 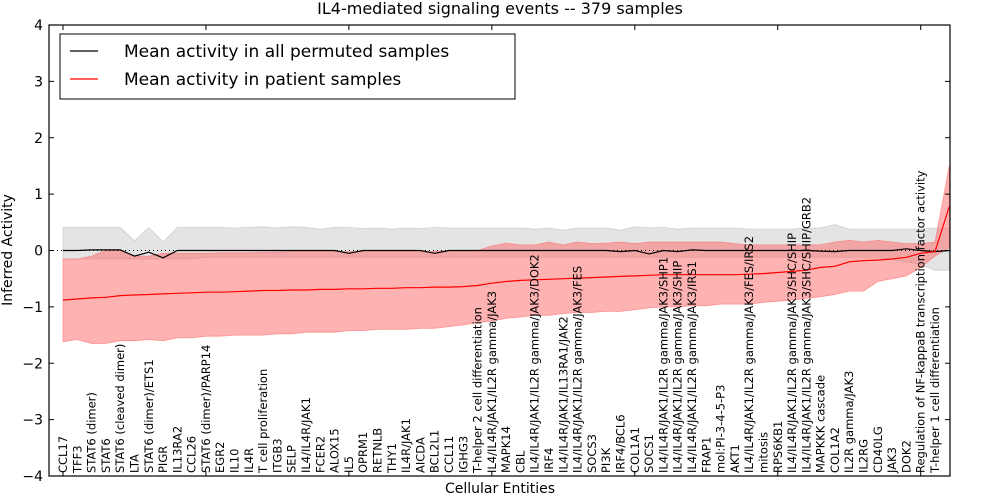 What do you see at coordinates (506, 449) in the screenshot?
I see `x-category-label: MAPK14` at bounding box center [506, 449].